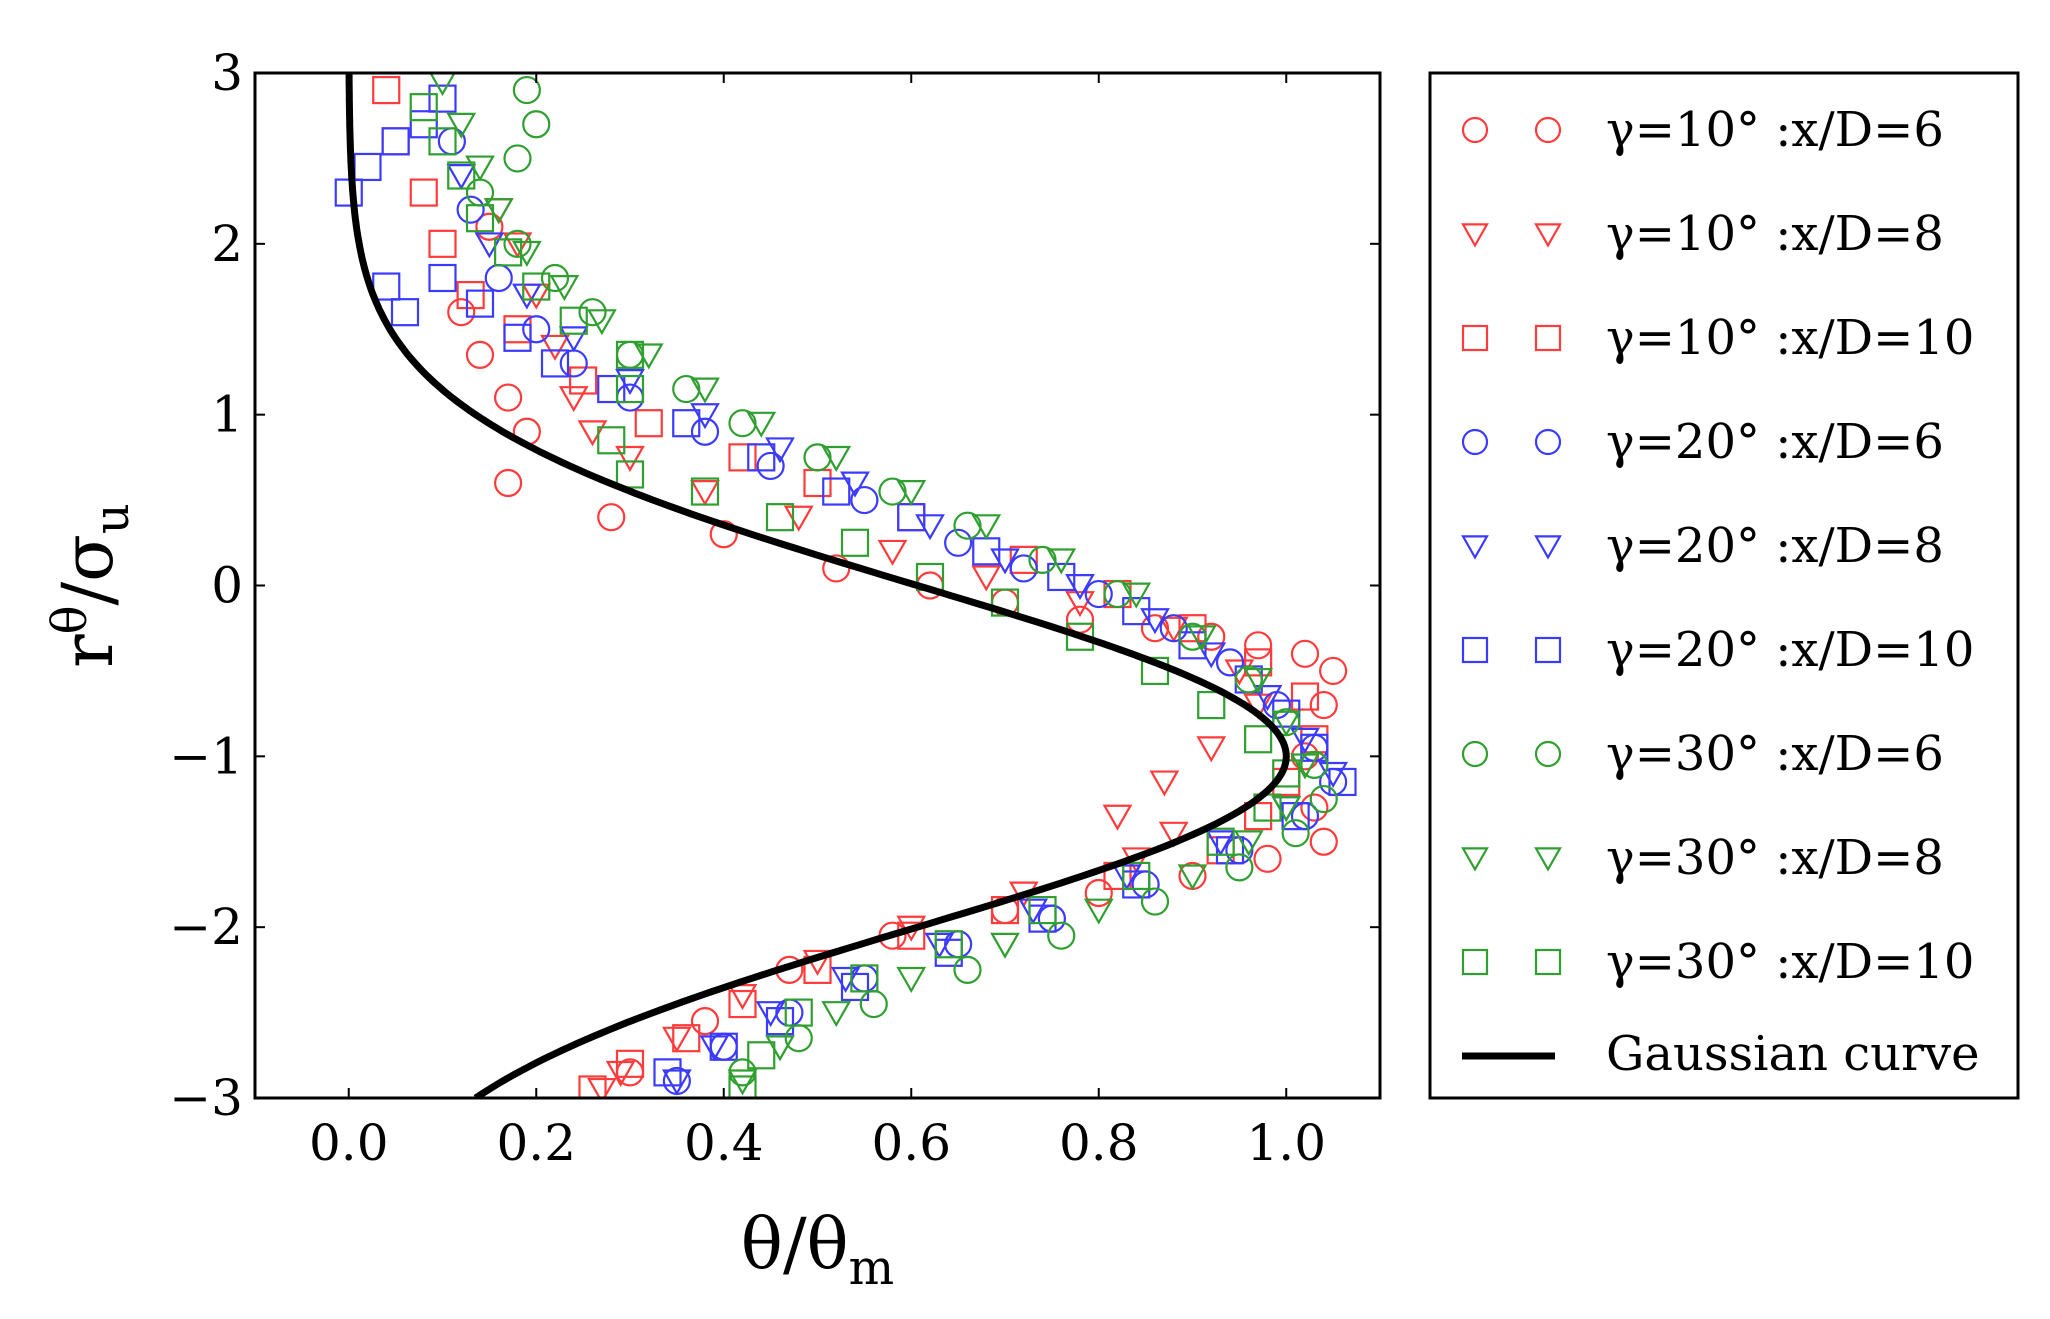  I want to click on legend-item: γ=20° :x/D=8, so click(1702, 546).